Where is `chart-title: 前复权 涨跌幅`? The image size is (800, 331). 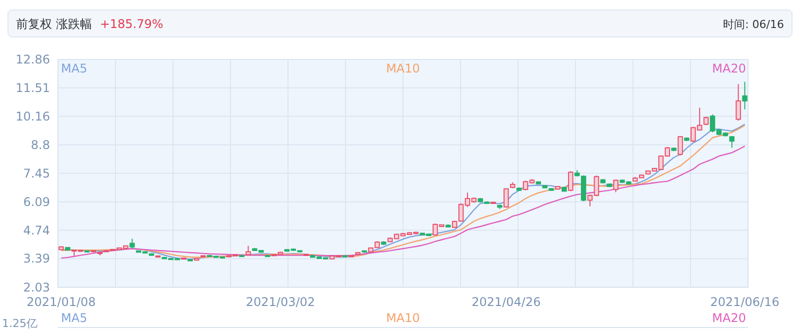
chart-title: 前复权 涨跌幅 is located at coordinates (54, 24).